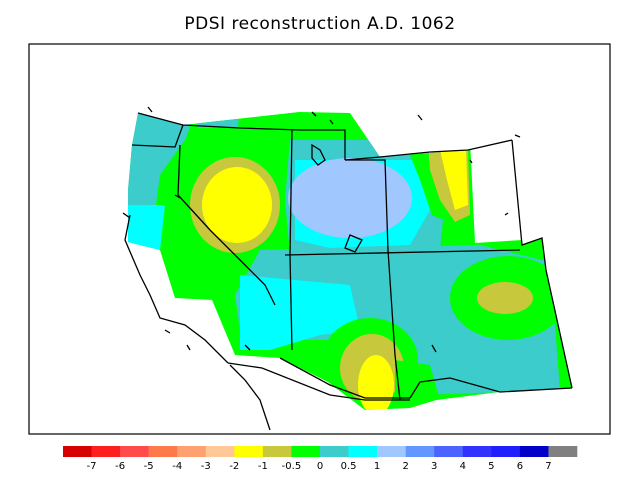  I want to click on colorbar-label: -7, so click(92, 466).